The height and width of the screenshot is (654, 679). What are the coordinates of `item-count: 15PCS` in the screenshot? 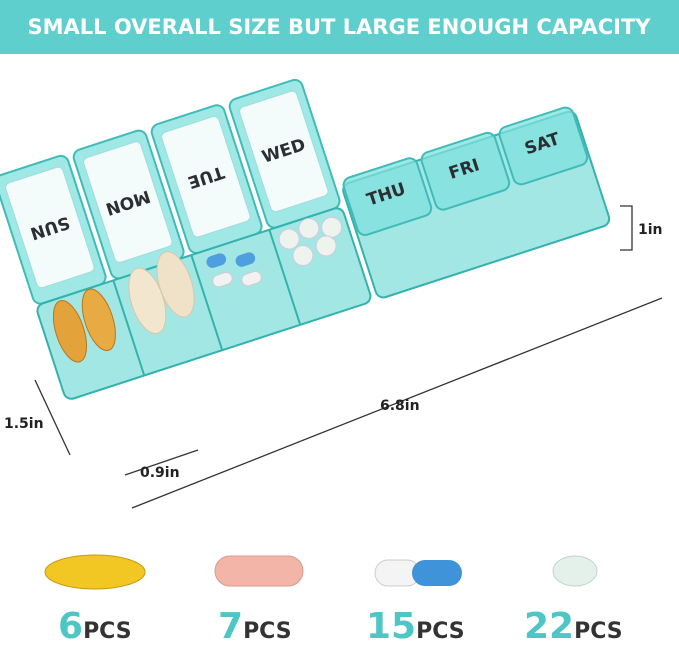 It's located at (415, 626).